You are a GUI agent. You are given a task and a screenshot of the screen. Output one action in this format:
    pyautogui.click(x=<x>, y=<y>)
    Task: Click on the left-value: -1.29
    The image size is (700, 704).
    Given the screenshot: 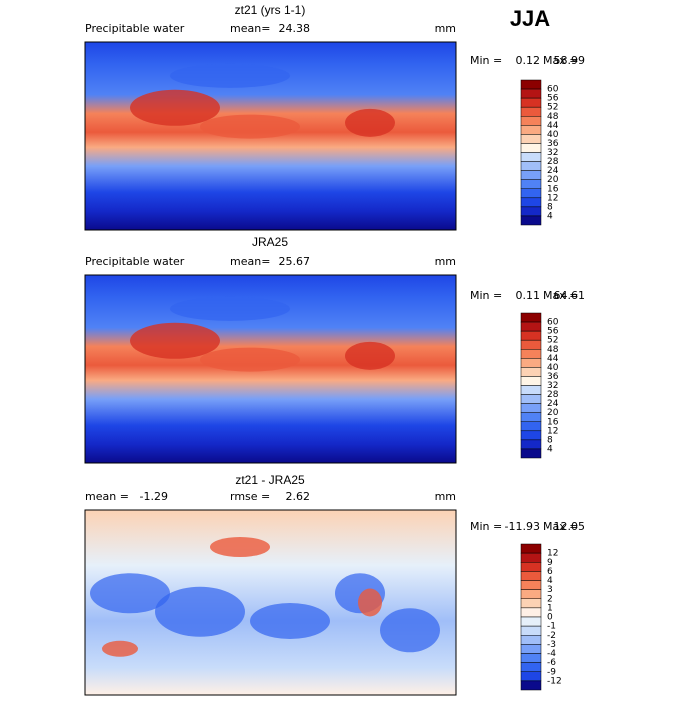 What is the action you would take?
    pyautogui.click(x=154, y=496)
    